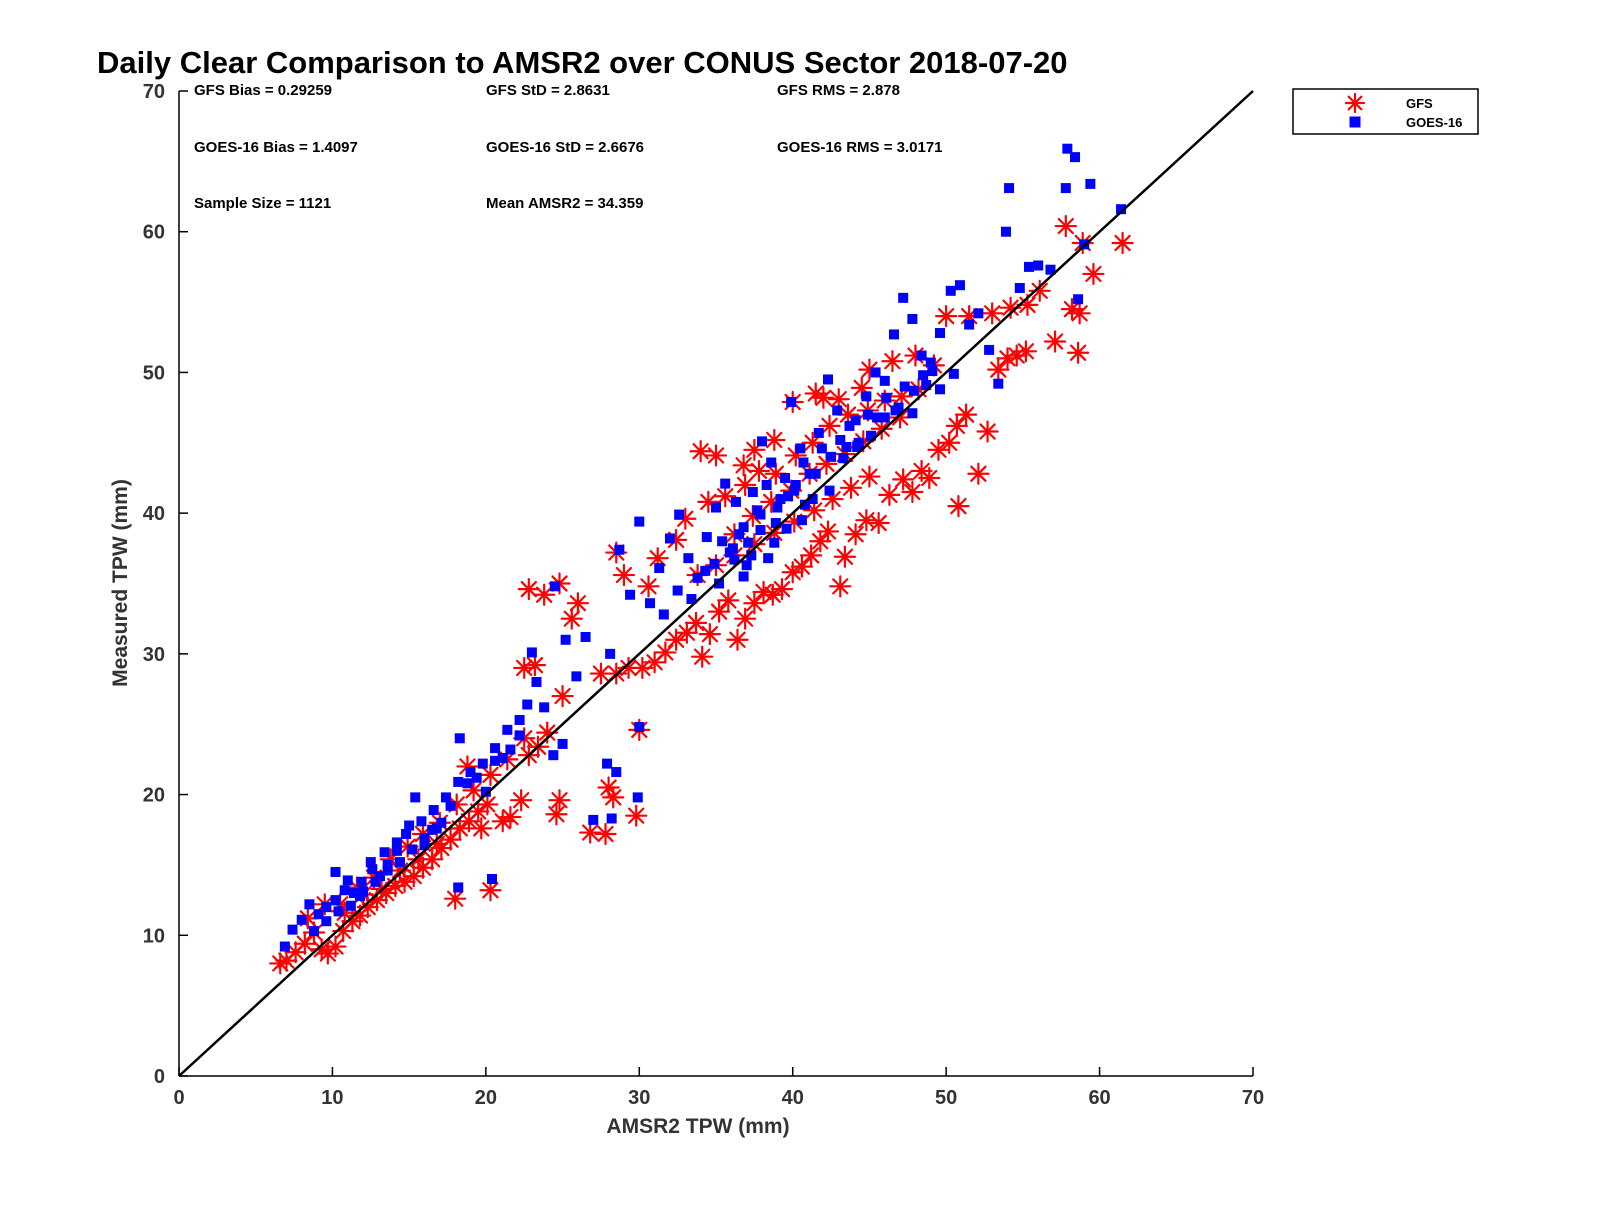 Image resolution: width=1600 pixels, height=1205 pixels. Describe the element at coordinates (154, 92) in the screenshot. I see `y-tick-label: 70` at that location.